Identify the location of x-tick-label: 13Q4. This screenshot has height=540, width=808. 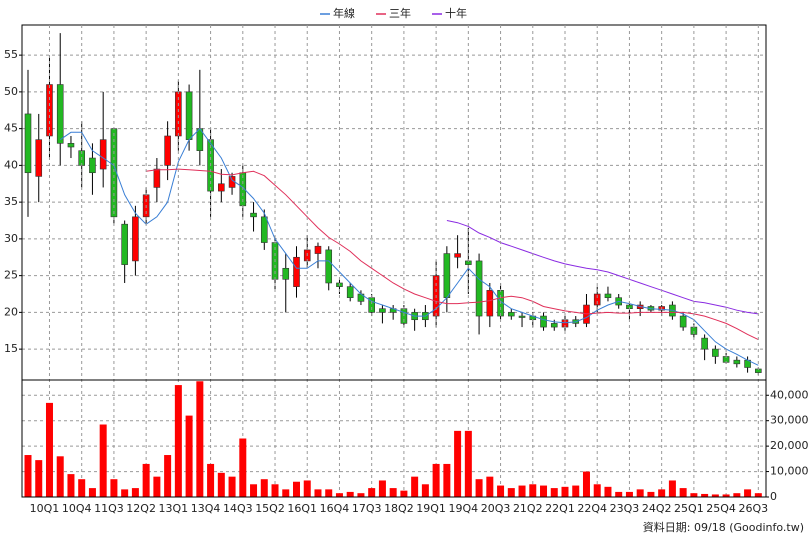
(206, 508).